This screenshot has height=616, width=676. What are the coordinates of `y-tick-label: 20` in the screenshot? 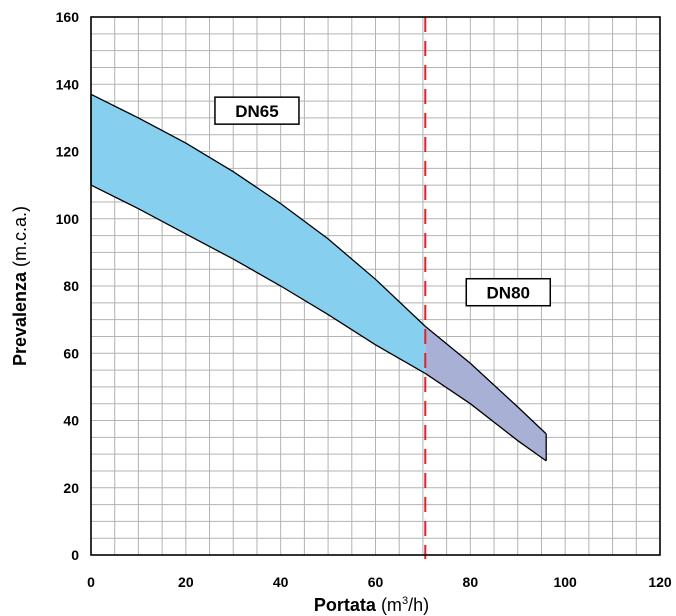 It's located at (71, 488).